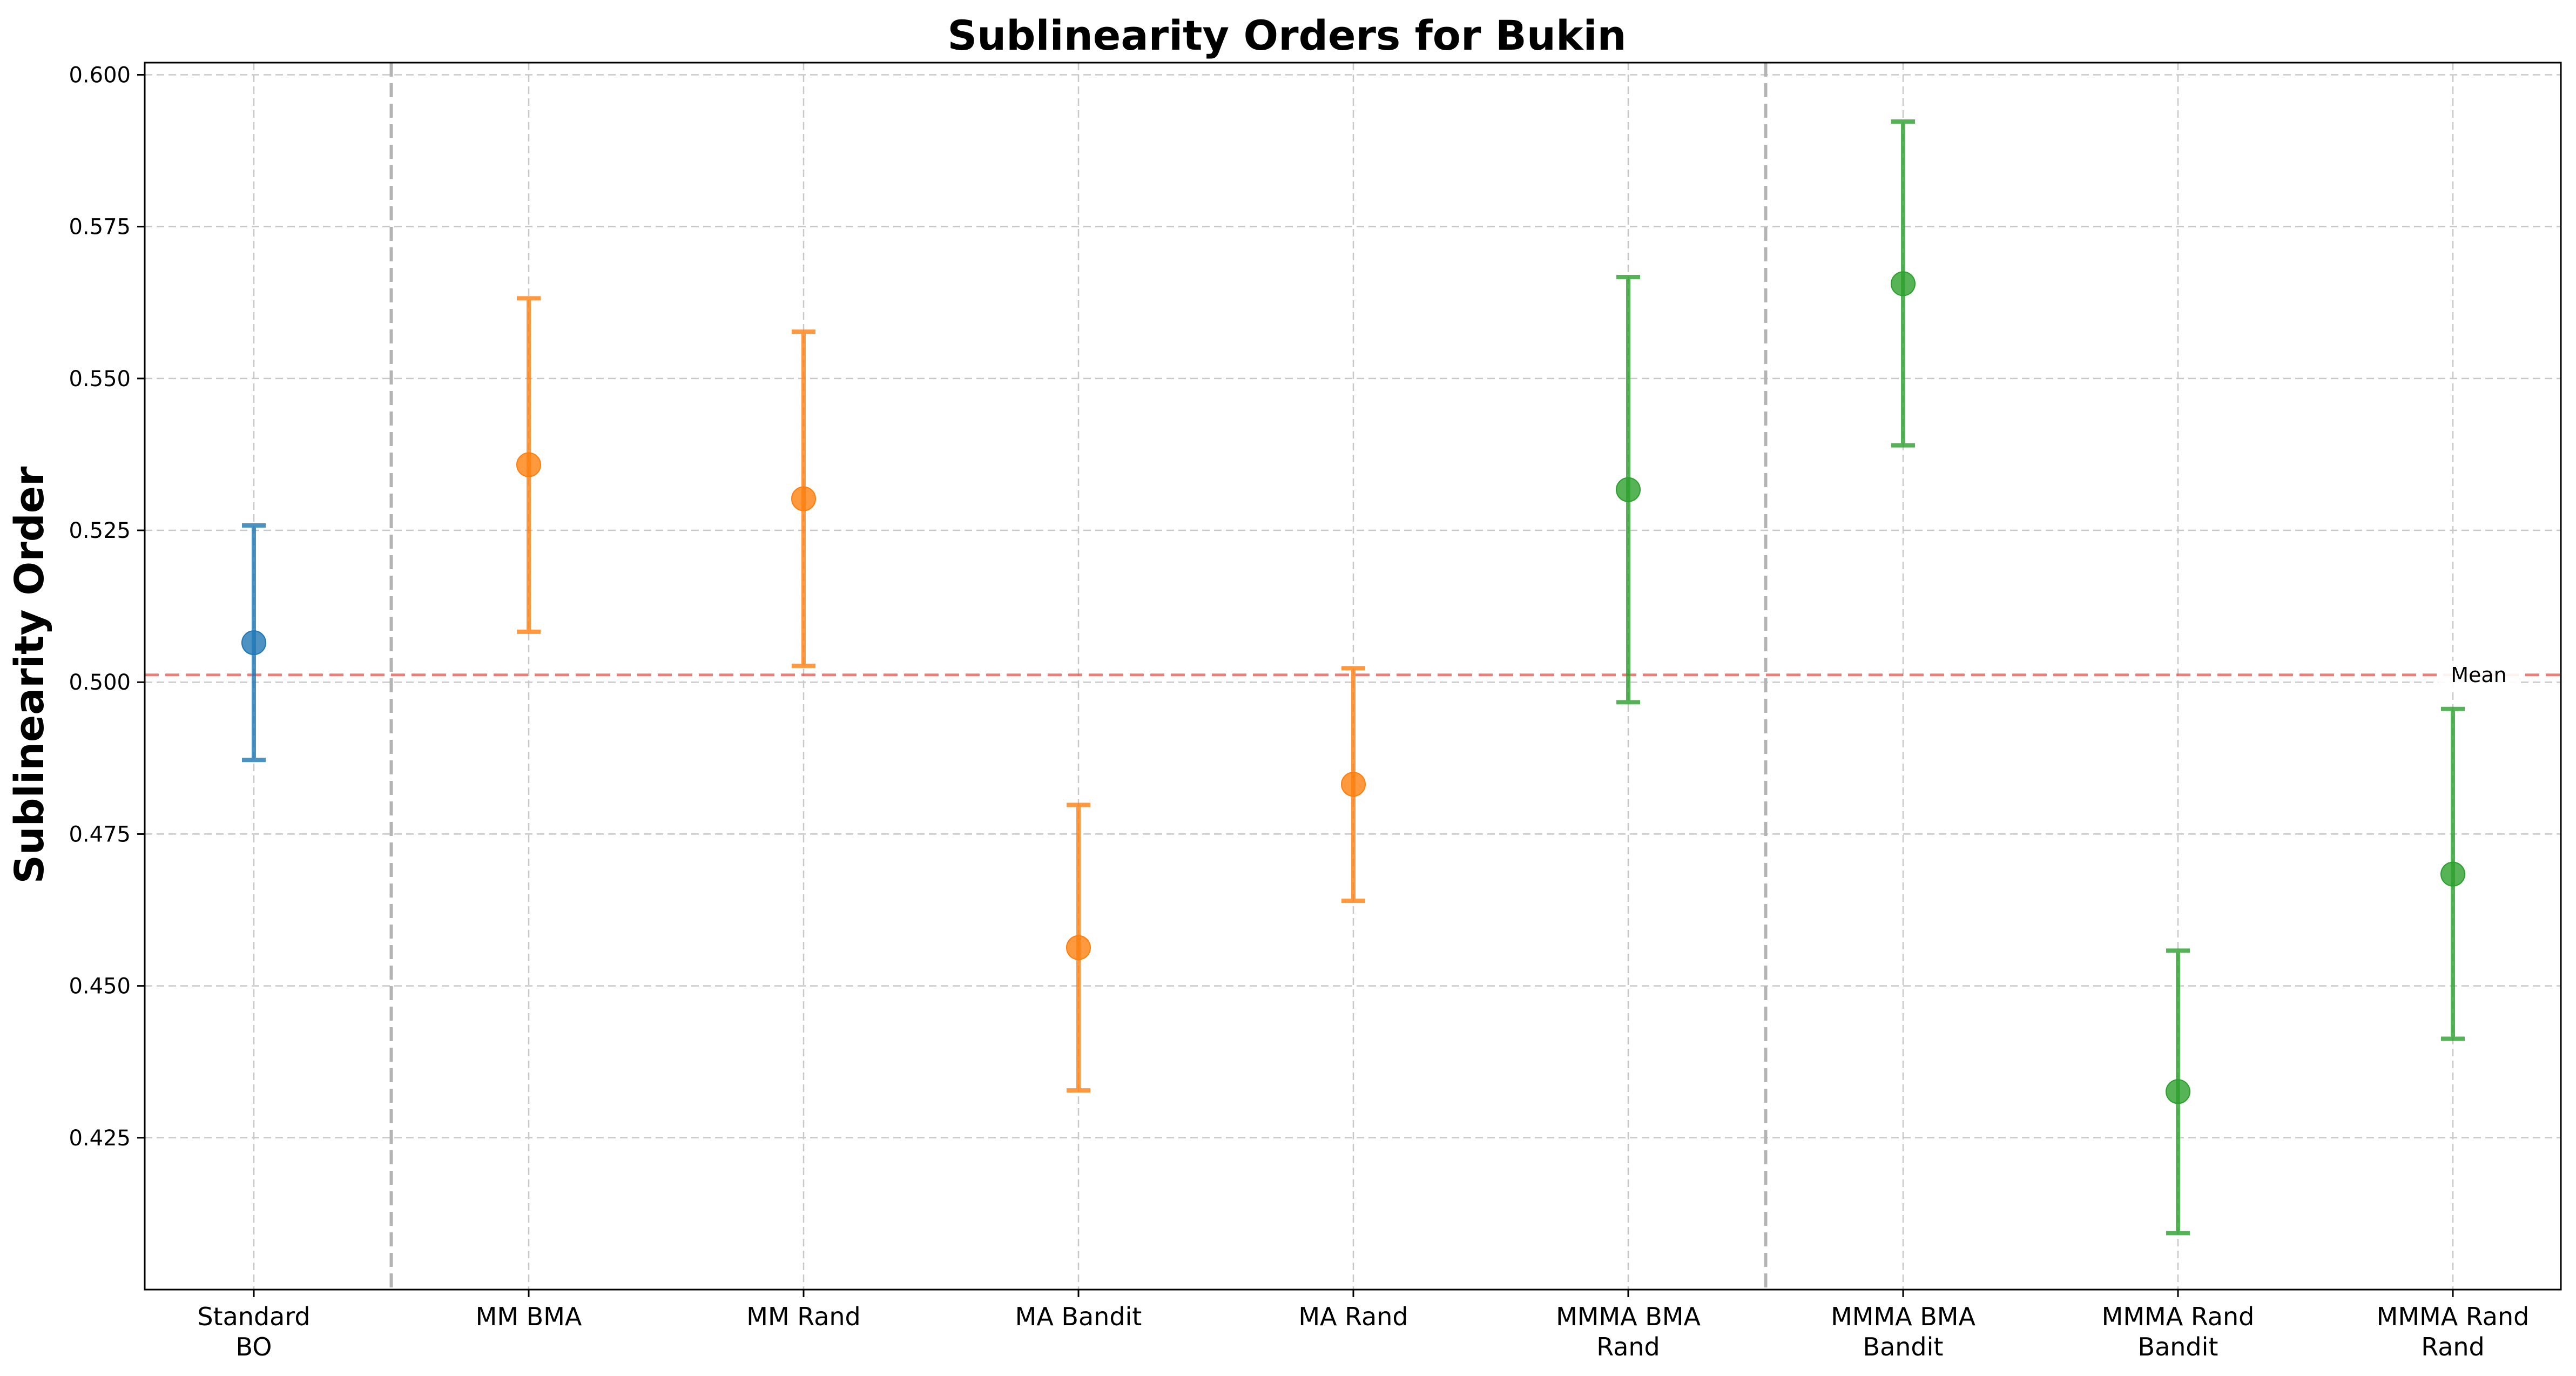 Image resolution: width=2576 pixels, height=1376 pixels. I want to click on x-tick-label: MA Bandit, so click(1078, 1316).